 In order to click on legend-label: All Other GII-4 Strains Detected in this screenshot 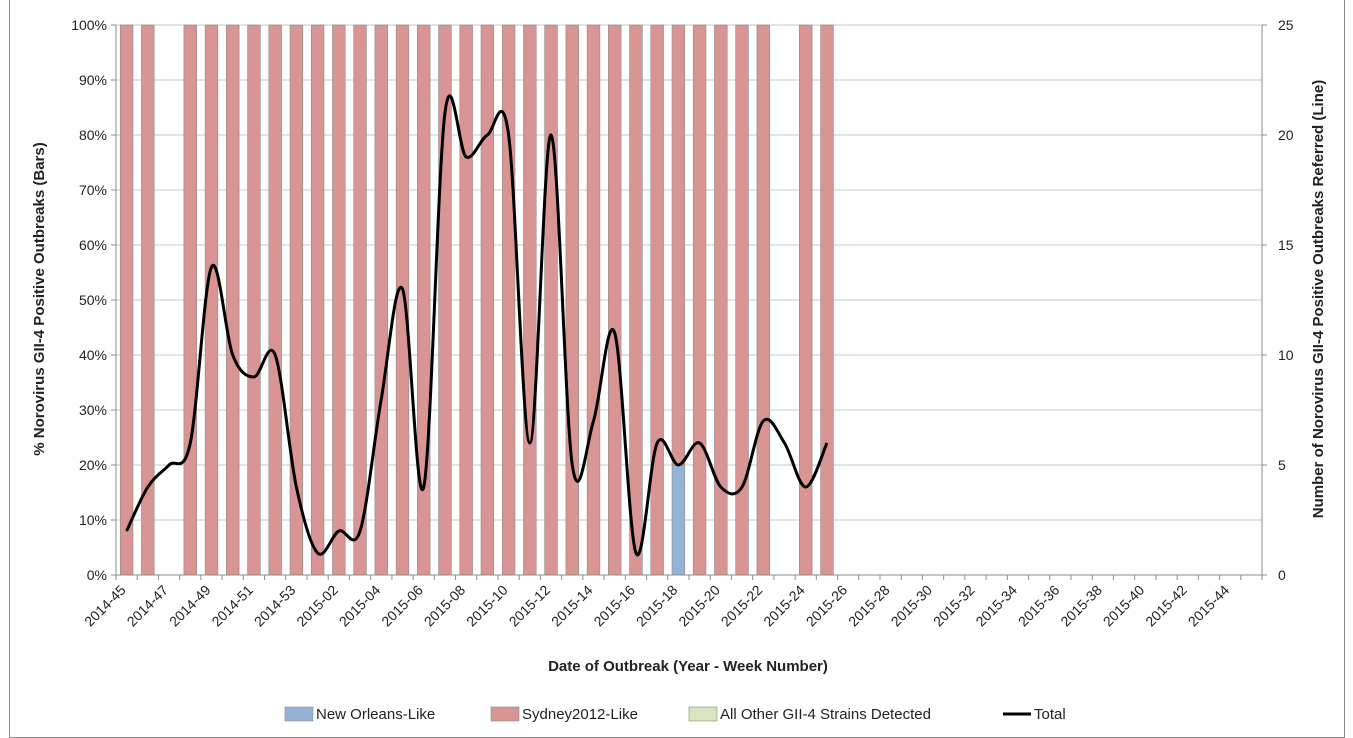, I will do `click(825, 714)`.